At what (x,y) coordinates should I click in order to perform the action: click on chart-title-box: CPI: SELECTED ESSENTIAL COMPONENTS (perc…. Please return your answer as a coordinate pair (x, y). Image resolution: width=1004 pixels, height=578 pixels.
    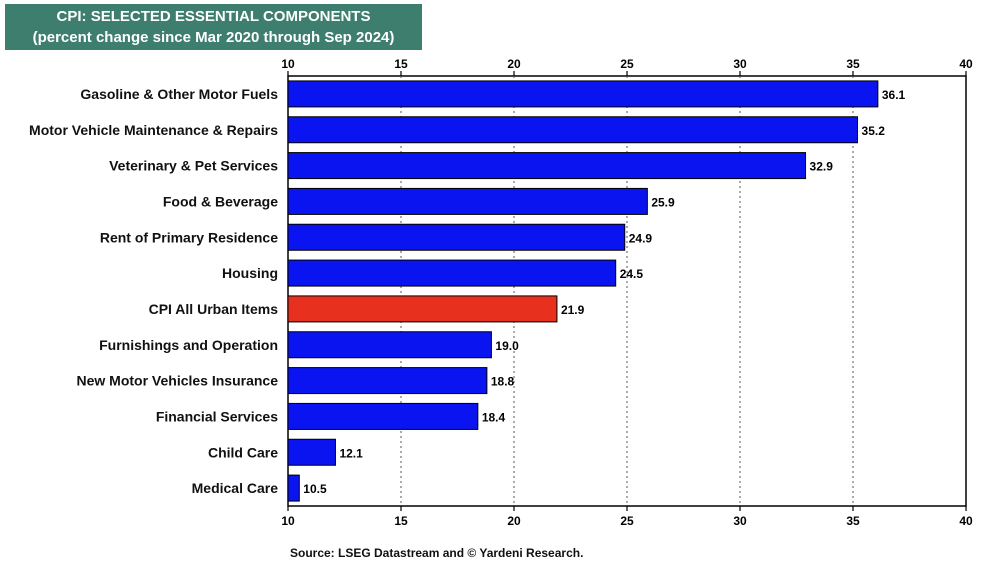
    Looking at the image, I should click on (213, 27).